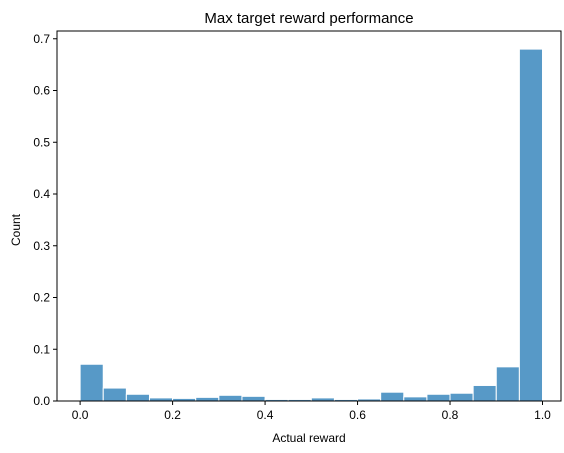 The height and width of the screenshot is (453, 564). I want to click on y-tick-label: 0.5, so click(41, 142).